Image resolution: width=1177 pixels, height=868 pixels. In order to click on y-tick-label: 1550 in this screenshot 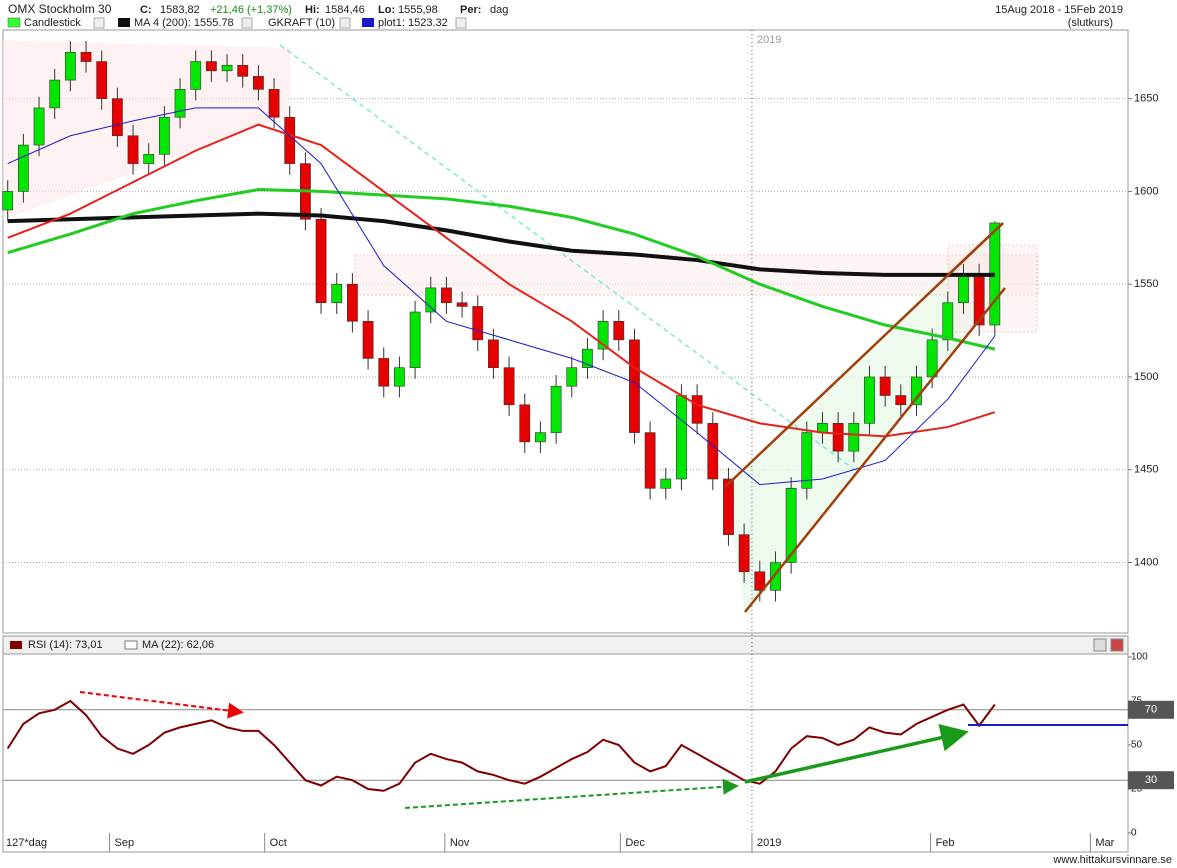, I will do `click(1146, 284)`.